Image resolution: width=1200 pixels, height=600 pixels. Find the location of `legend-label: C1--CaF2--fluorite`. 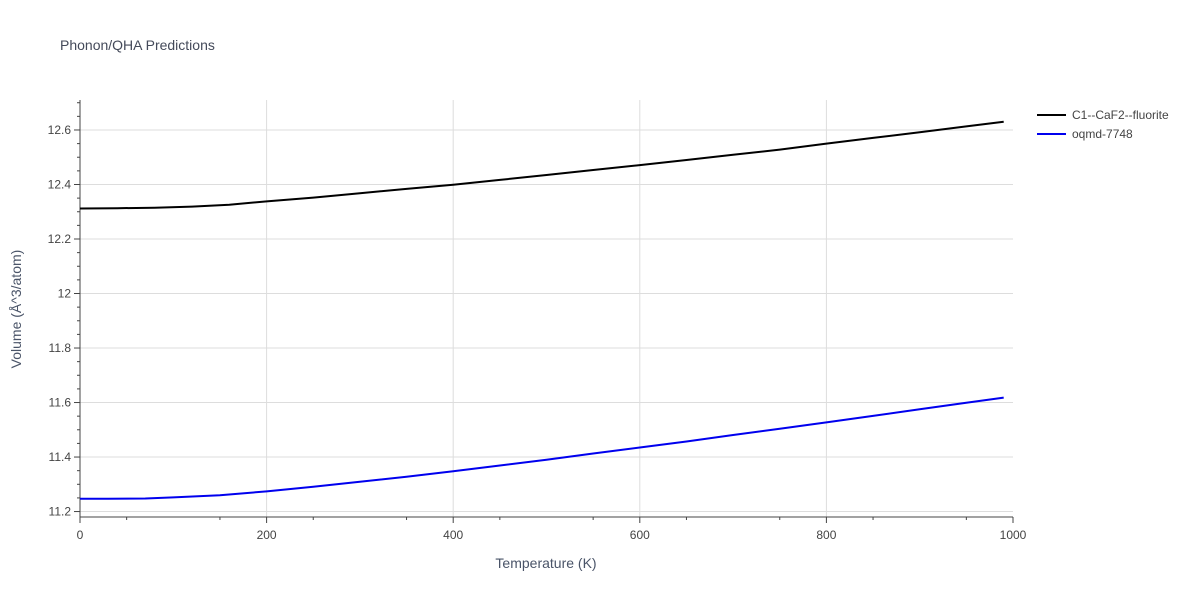

legend-label: C1--CaF2--fluorite is located at coordinates (1120, 115).